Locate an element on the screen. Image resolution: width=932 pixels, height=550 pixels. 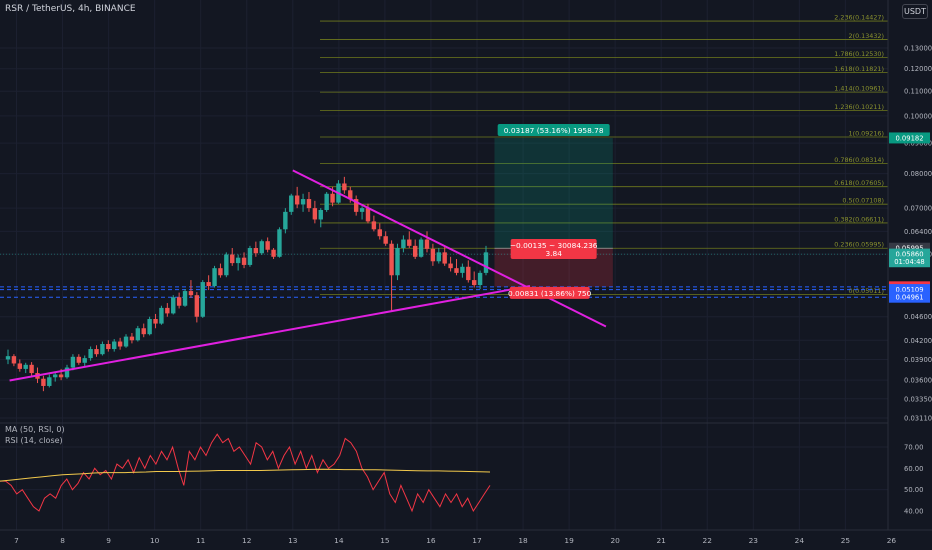
ma-indicator-label: MA (50, RSI, 0) is located at coordinates (35, 429).